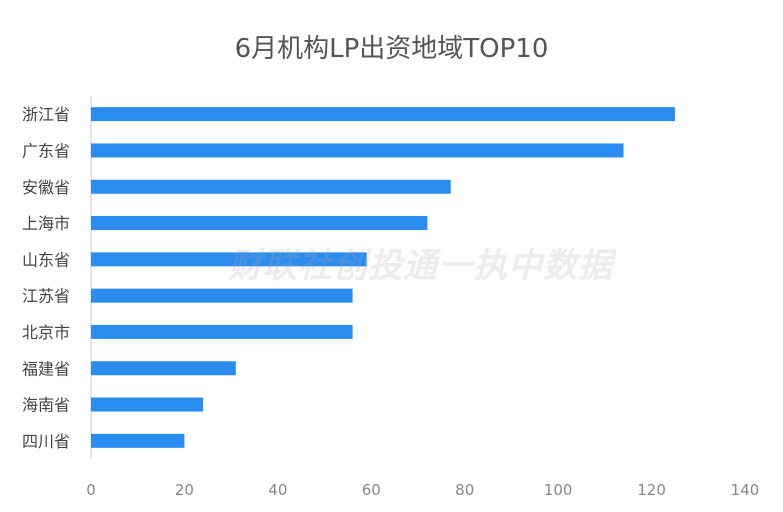 Image resolution: width=783 pixels, height=512 pixels. I want to click on x-tick-label: 40, so click(277, 490).